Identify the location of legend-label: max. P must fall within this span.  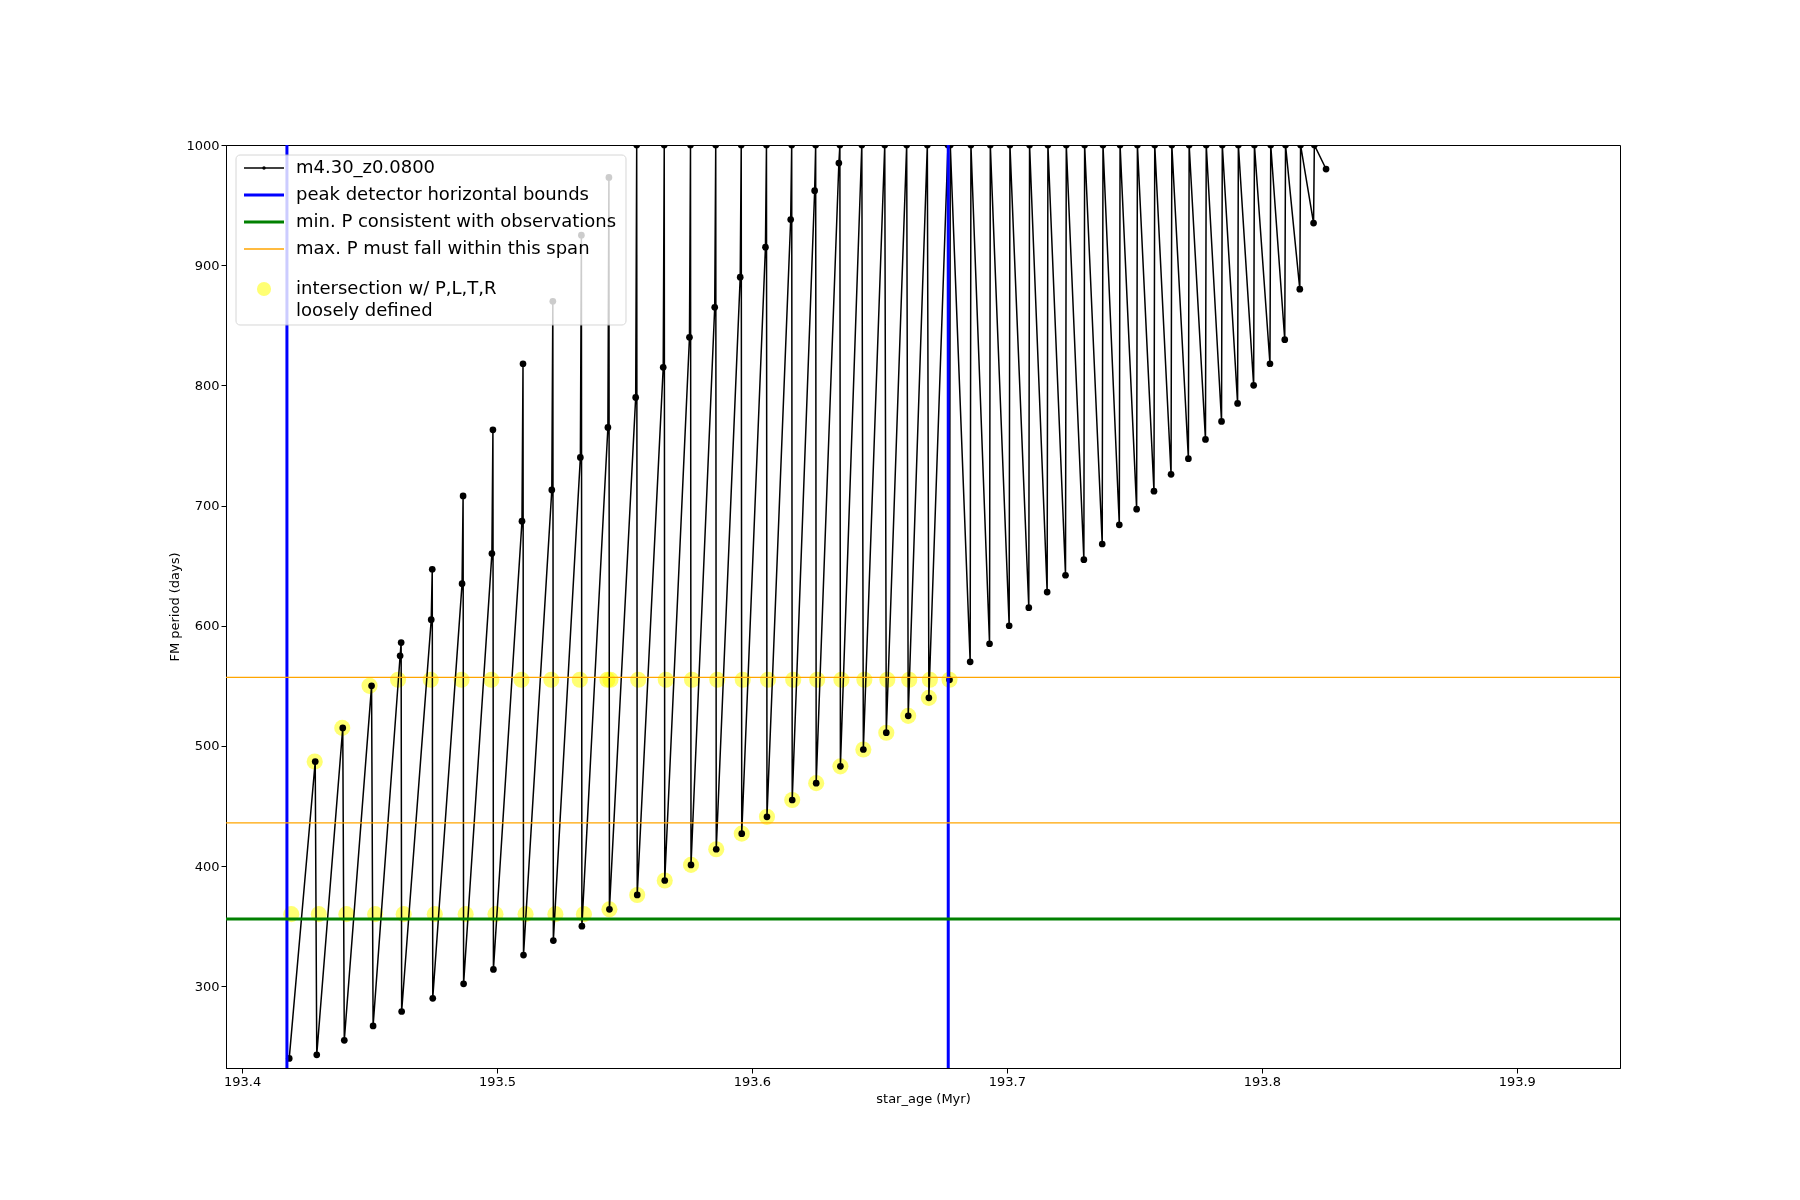
(443, 247).